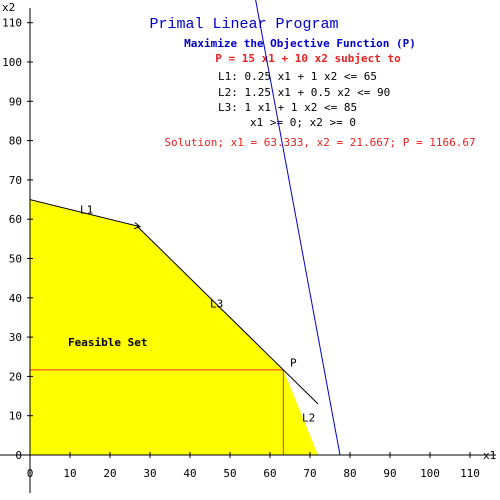 The image size is (500, 500). What do you see at coordinates (308, 58) in the screenshot?
I see `objective-function: P = 15 x1 + 10 x2 subject to` at bounding box center [308, 58].